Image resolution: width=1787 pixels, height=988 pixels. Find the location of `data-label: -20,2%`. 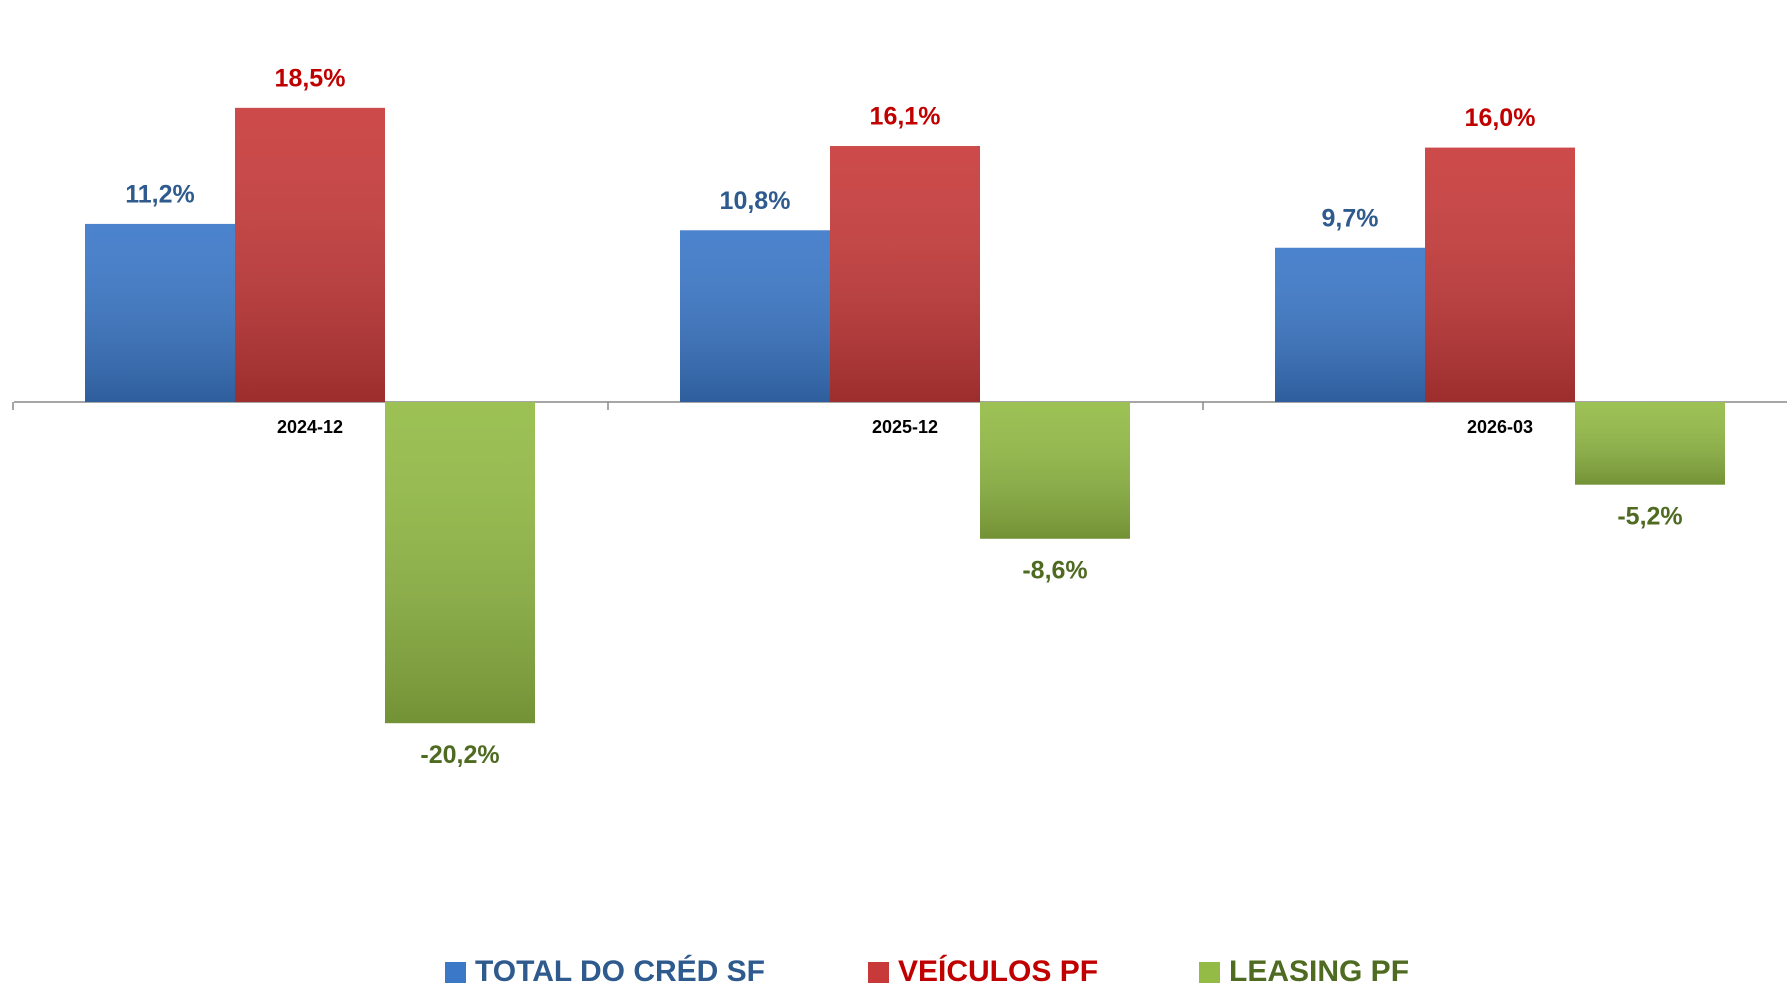

data-label: -20,2% is located at coordinates (459, 755).